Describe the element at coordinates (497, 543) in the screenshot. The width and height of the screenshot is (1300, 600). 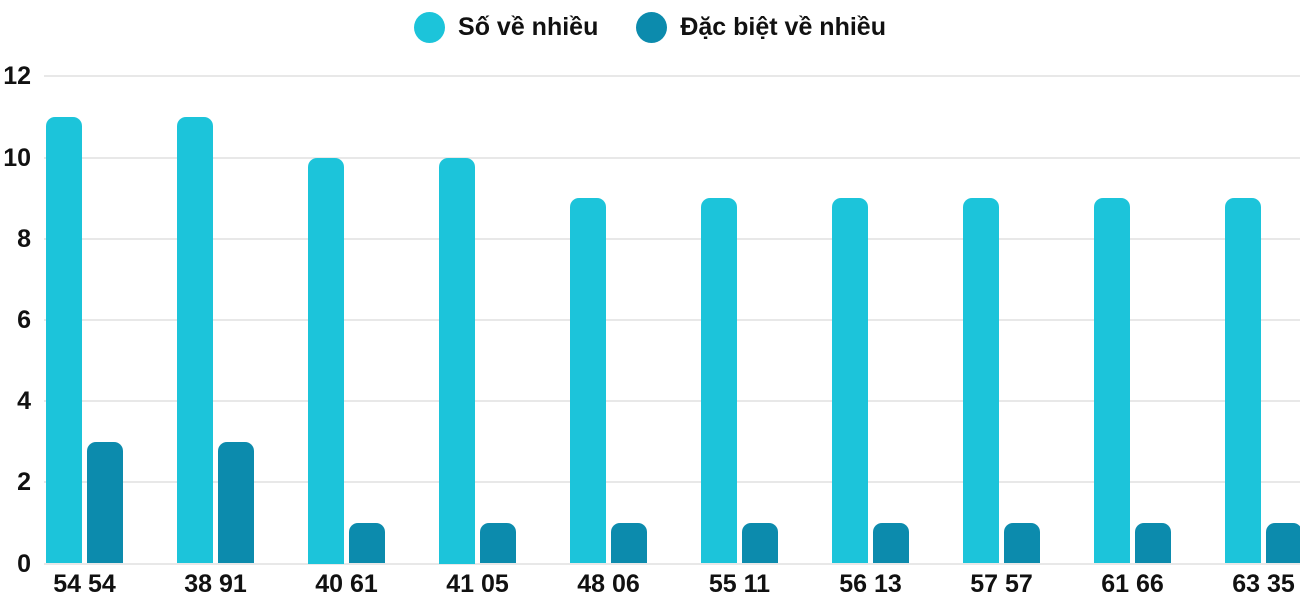
I see `bar-series2-group4` at that location.